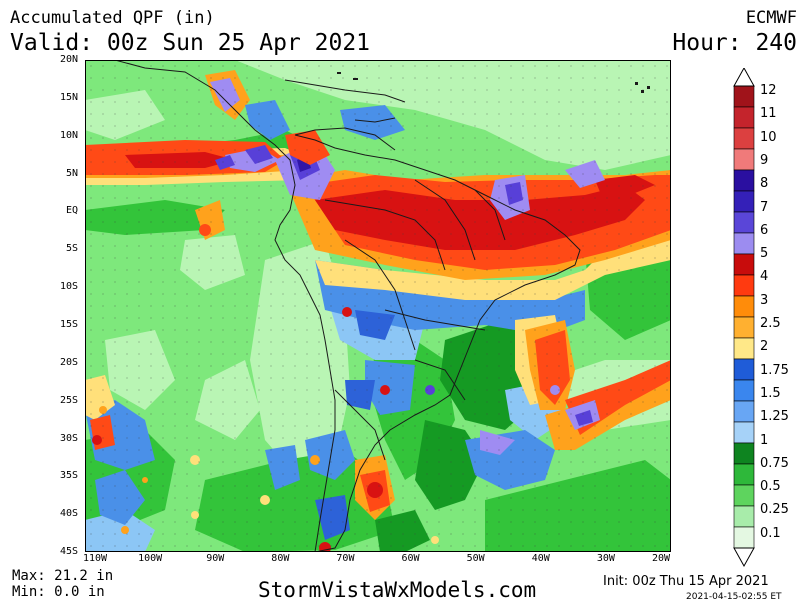 This screenshot has width=809, height=614. What do you see at coordinates (215, 558) in the screenshot?
I see `lon-label: 90W` at bounding box center [215, 558].